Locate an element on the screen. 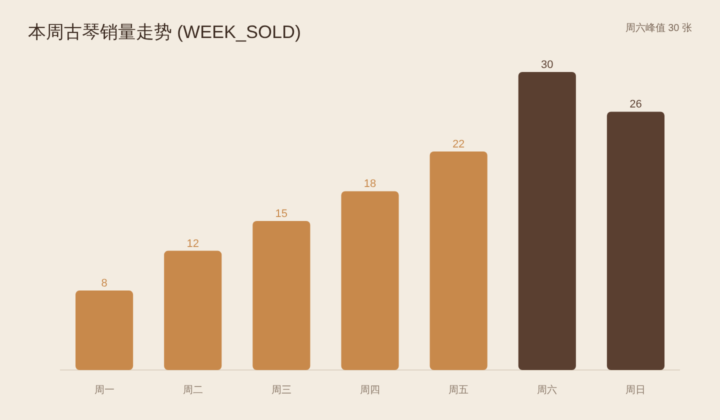 This screenshot has width=720, height=420. data-label: 18 is located at coordinates (370, 184).